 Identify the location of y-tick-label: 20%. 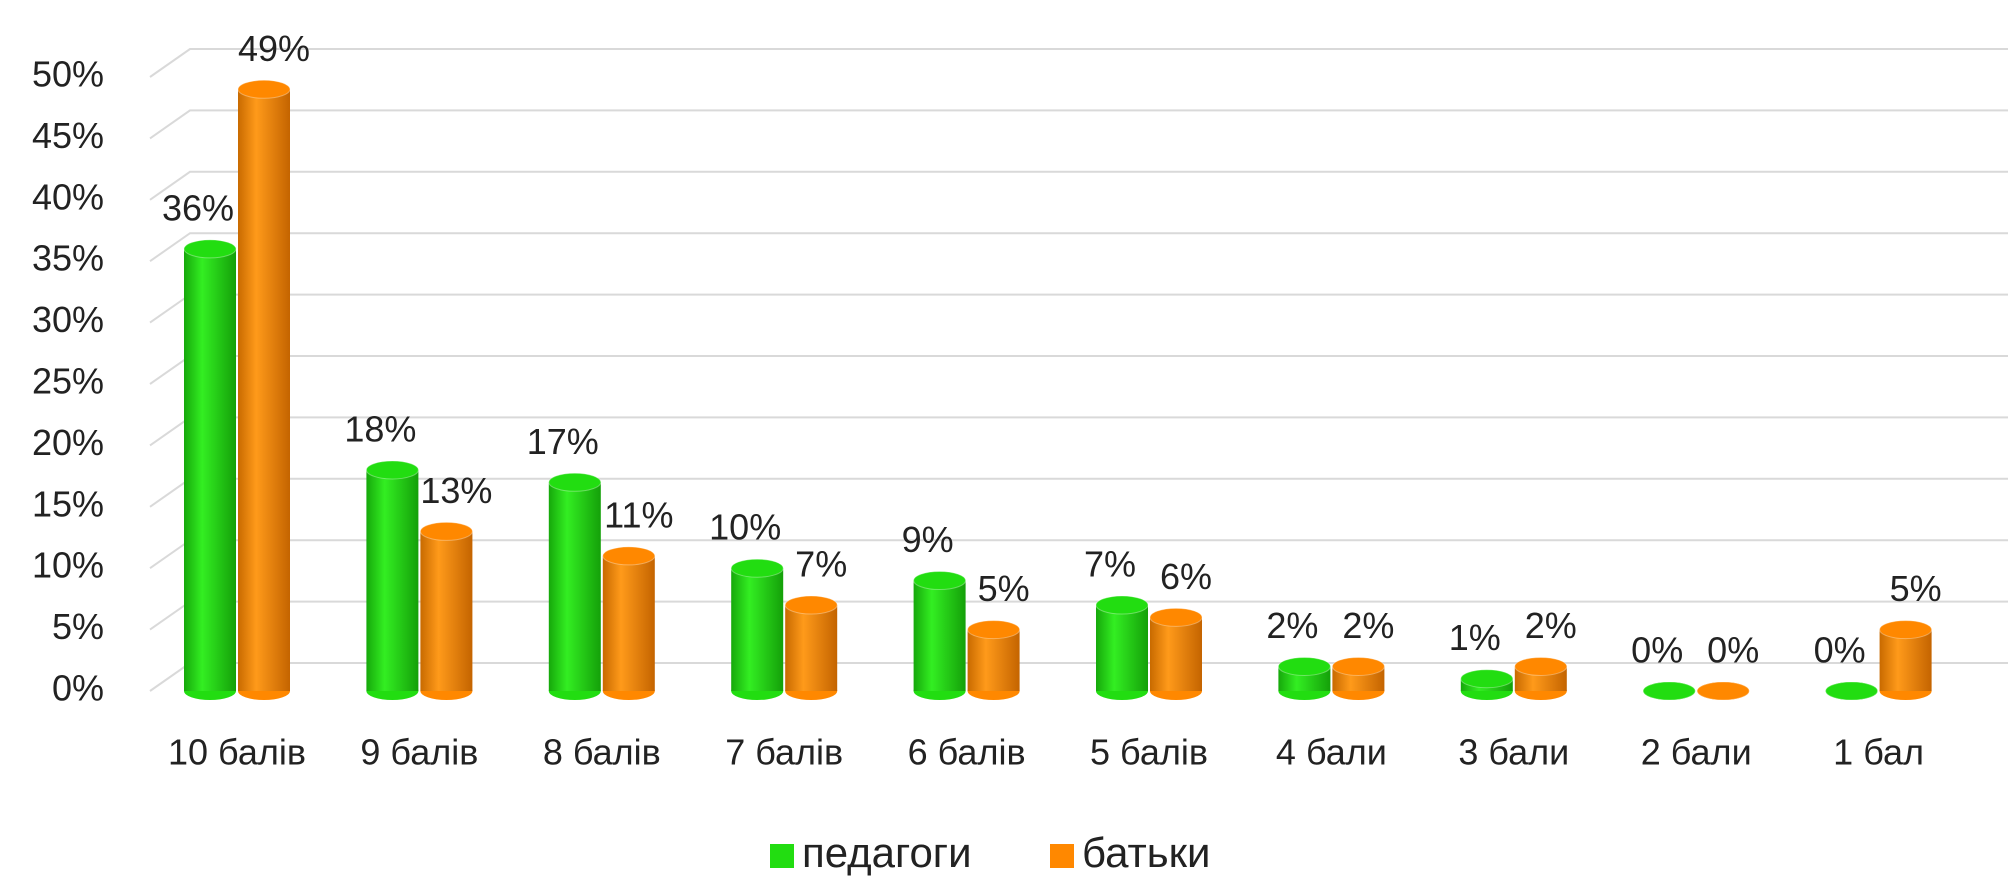
(68, 442).